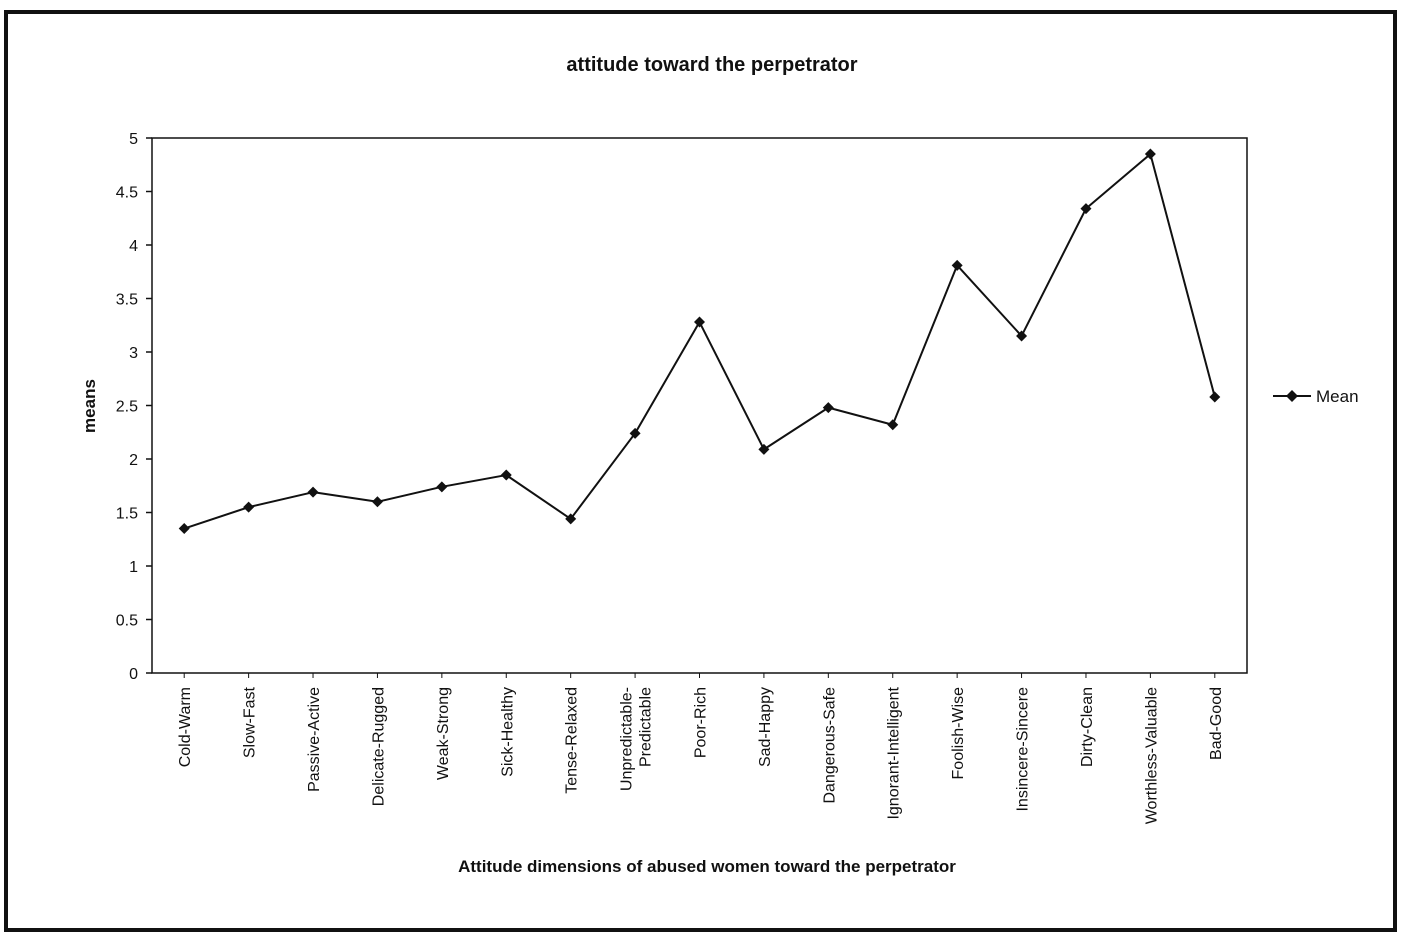 The image size is (1405, 937). I want to click on y-tick-label: 1.5, so click(127, 514).